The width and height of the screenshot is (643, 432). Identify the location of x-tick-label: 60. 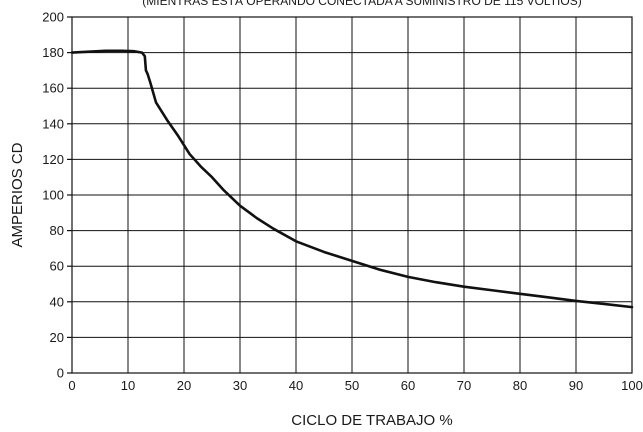
(408, 385).